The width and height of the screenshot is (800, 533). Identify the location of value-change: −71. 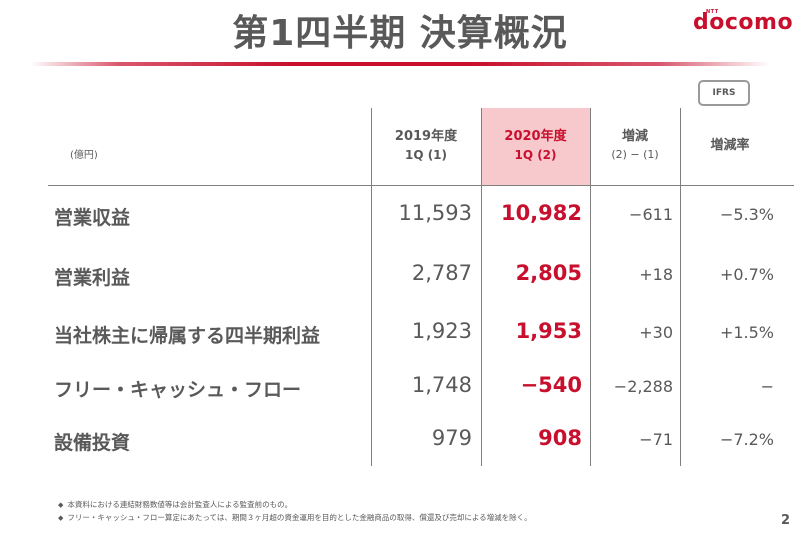
(656, 439).